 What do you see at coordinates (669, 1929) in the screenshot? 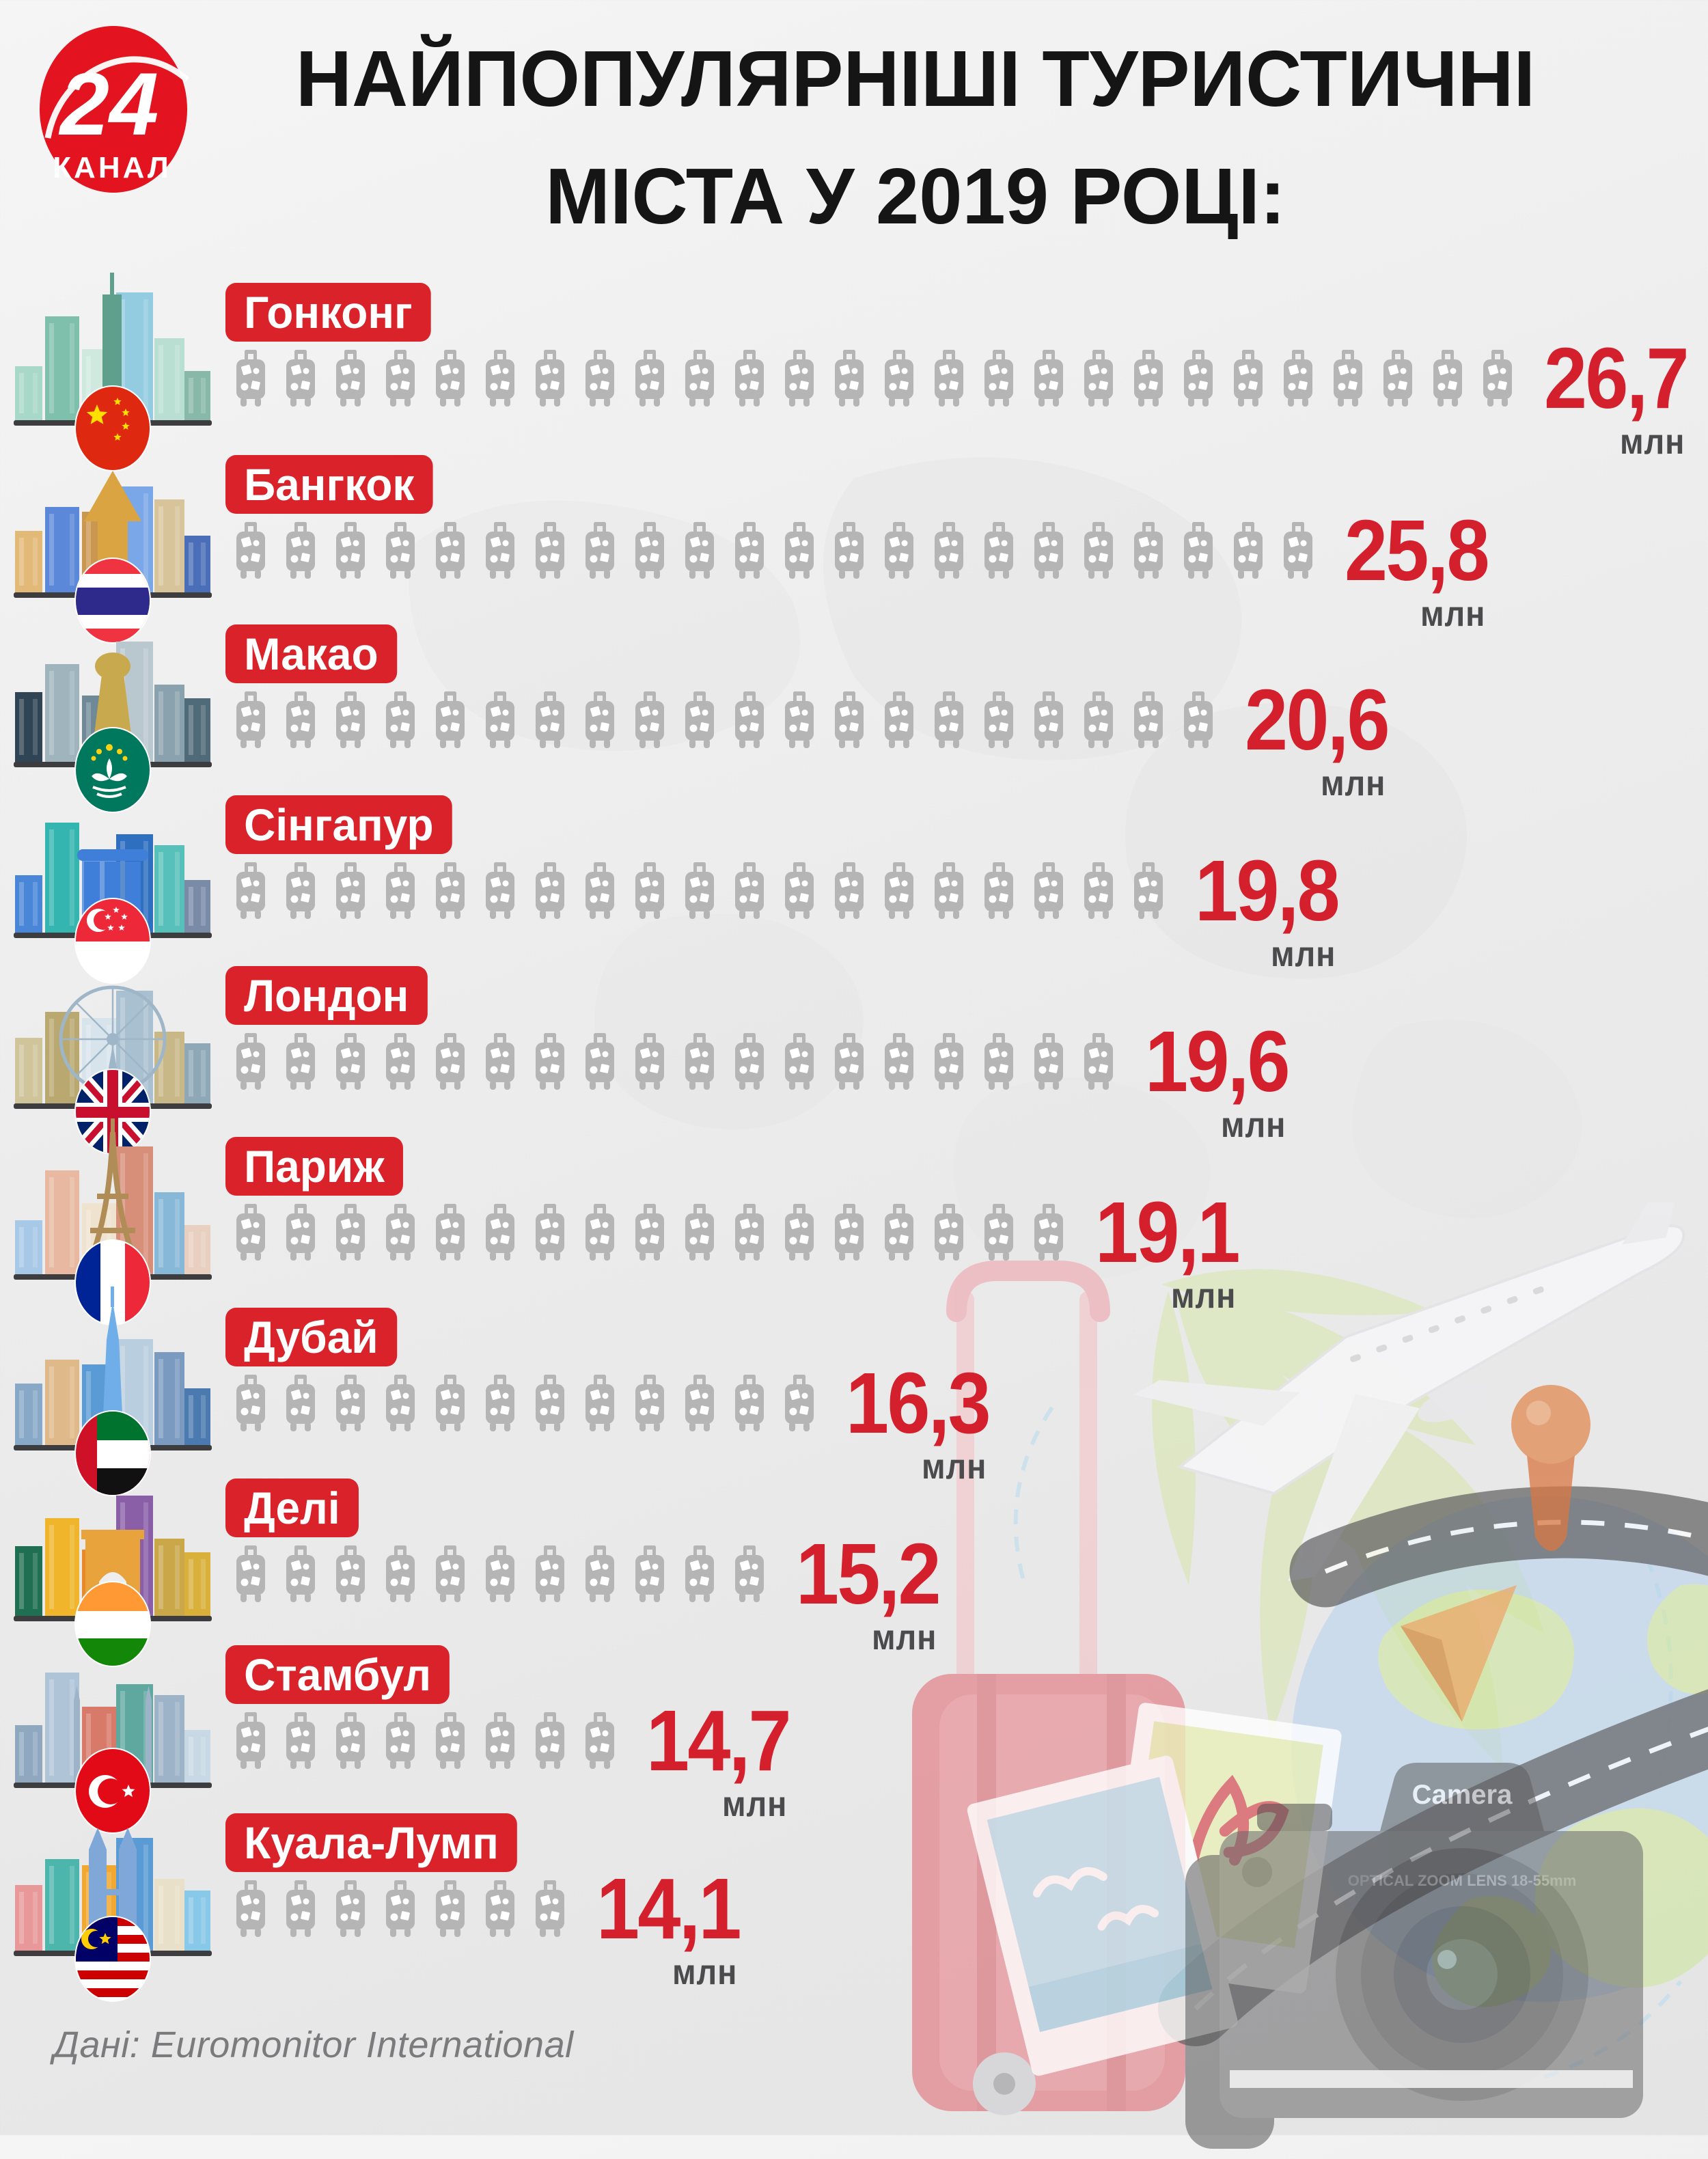
I see `value-block-kualalumpur: 14,1 млн` at bounding box center [669, 1929].